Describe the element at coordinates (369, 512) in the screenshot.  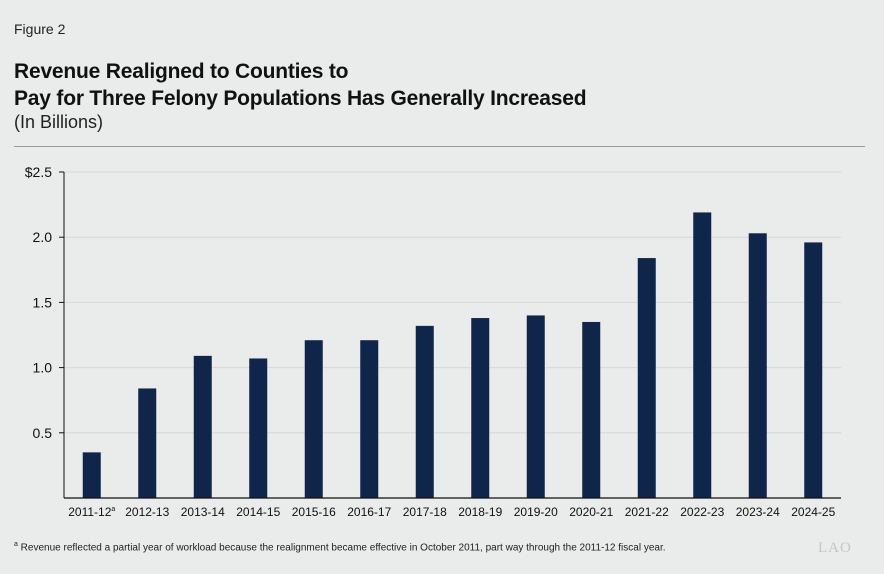
I see `x-tick-label: 2016-17` at that location.